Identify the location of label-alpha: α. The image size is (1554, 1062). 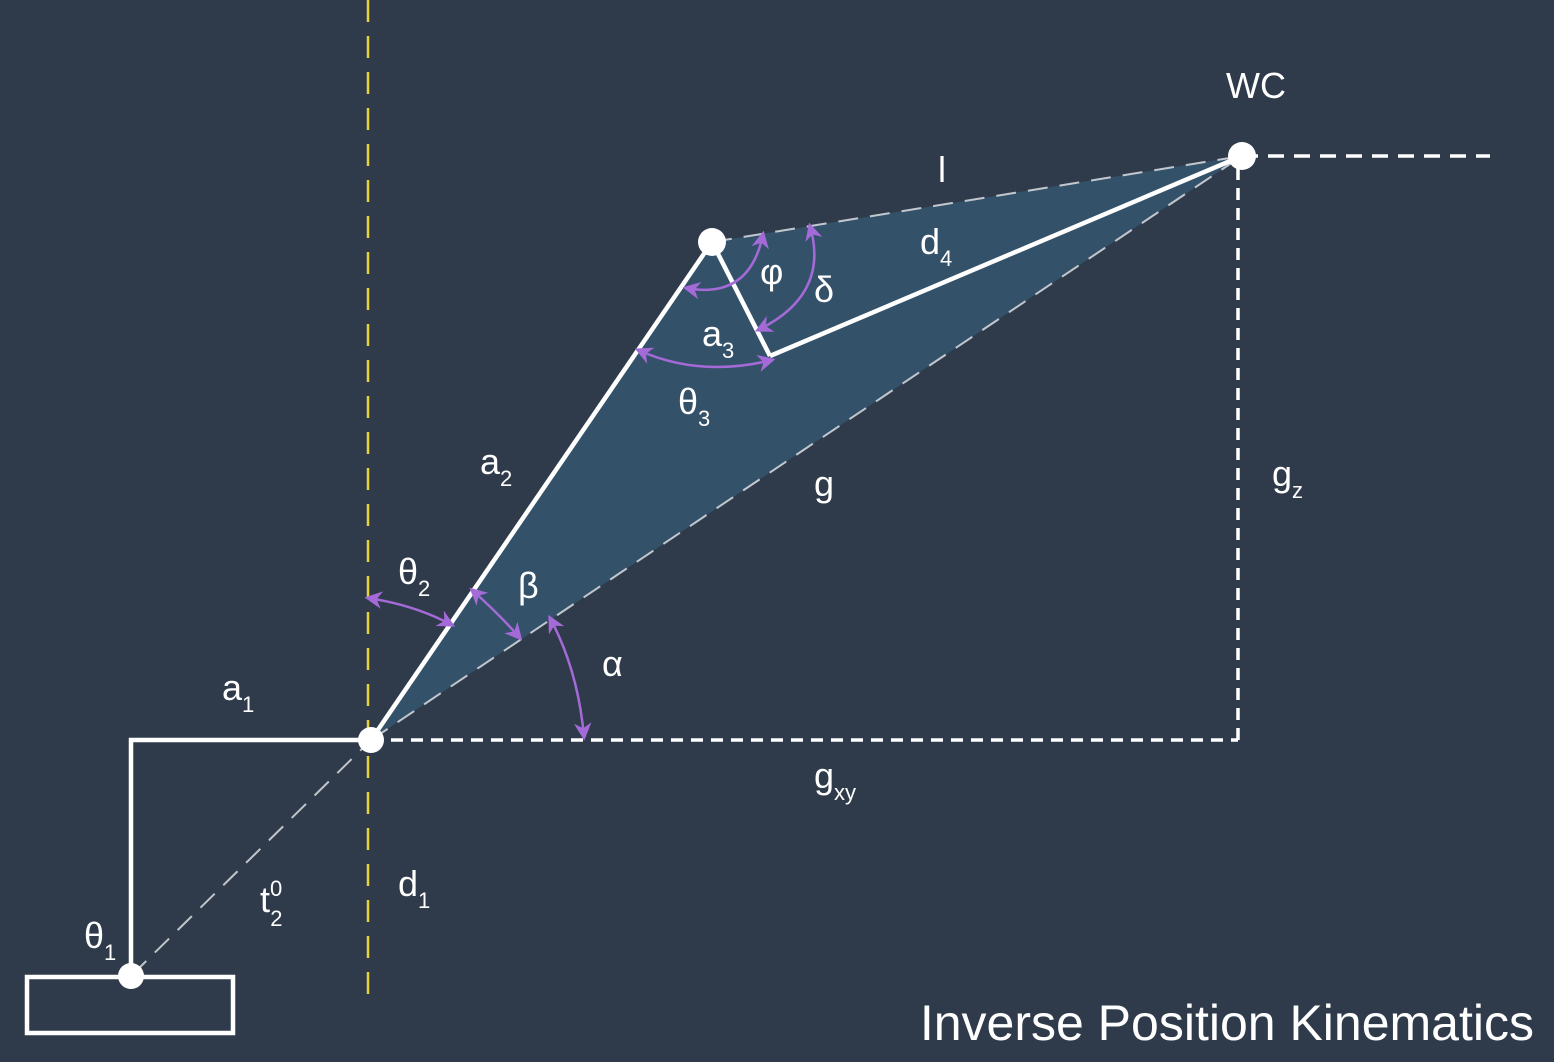
(612, 663).